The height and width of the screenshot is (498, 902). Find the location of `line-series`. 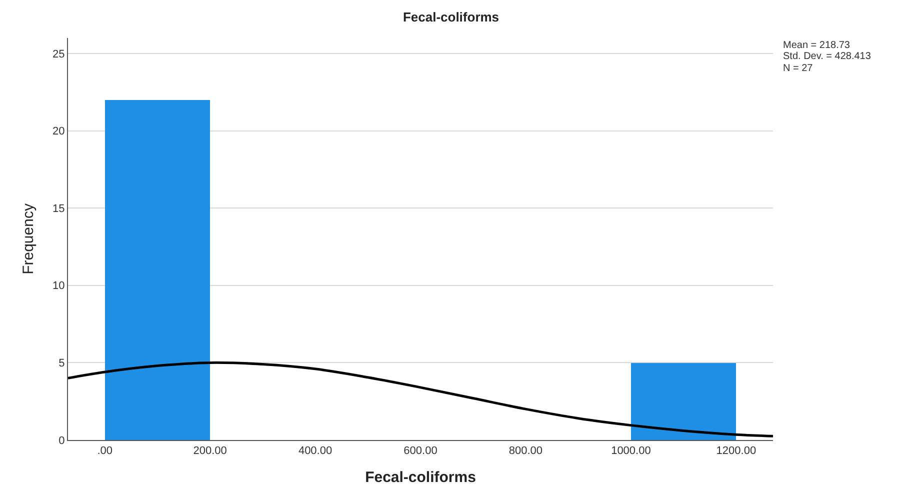

line-series is located at coordinates (420, 399).